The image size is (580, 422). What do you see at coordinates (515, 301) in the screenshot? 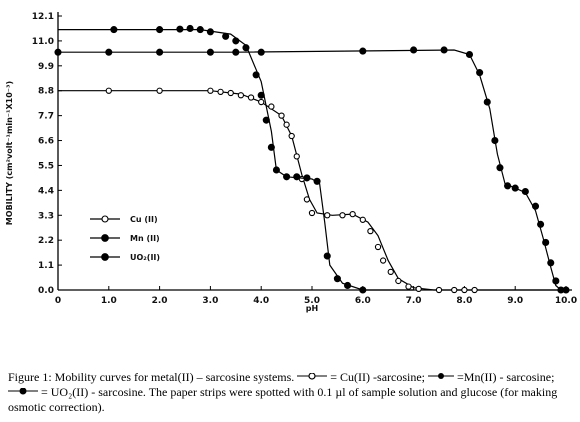
I see `x-tick-label: 9.0` at bounding box center [515, 301].